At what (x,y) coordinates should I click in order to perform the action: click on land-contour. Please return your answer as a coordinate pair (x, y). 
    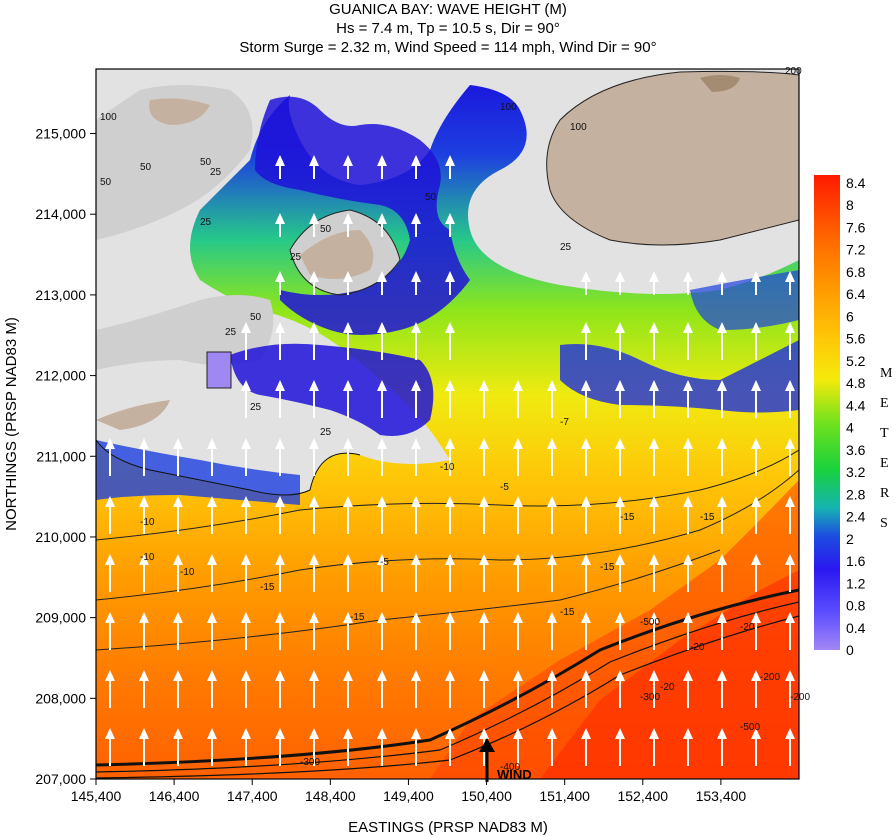
    Looking at the image, I should click on (345, 252).